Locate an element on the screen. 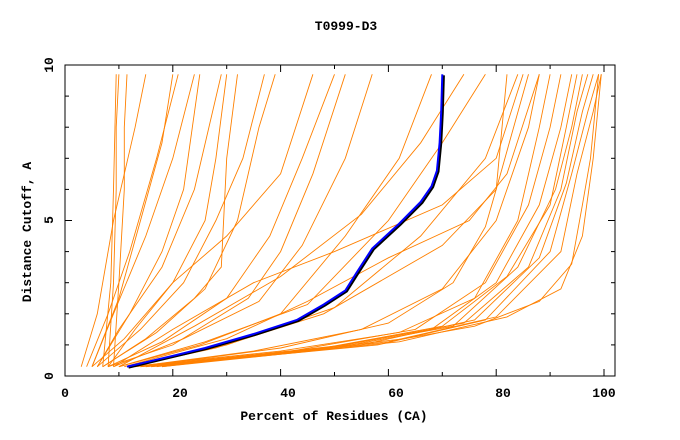  y-tick-label: 0 is located at coordinates (49, 376).